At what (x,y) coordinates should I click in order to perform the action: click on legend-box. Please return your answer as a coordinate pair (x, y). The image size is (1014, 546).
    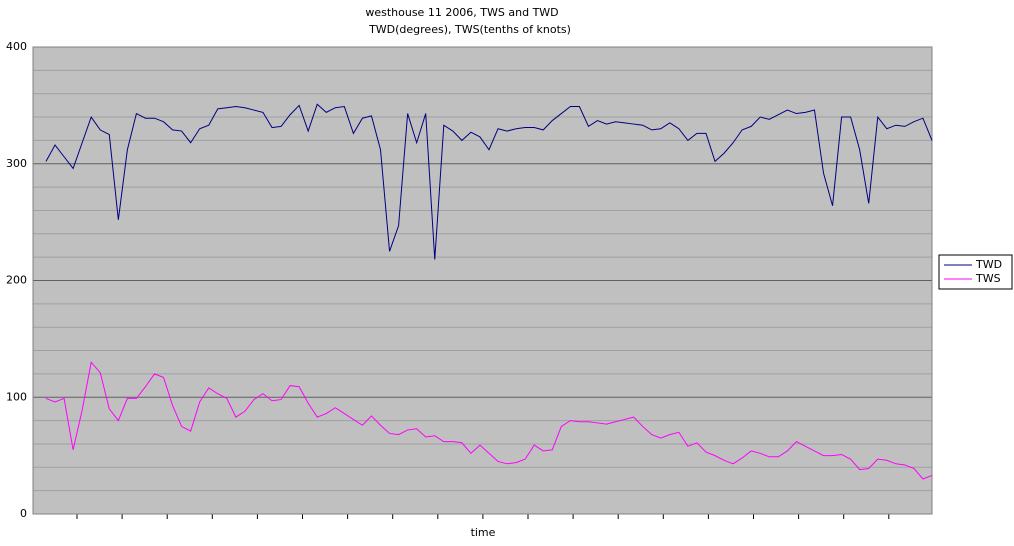
    Looking at the image, I should click on (975, 272).